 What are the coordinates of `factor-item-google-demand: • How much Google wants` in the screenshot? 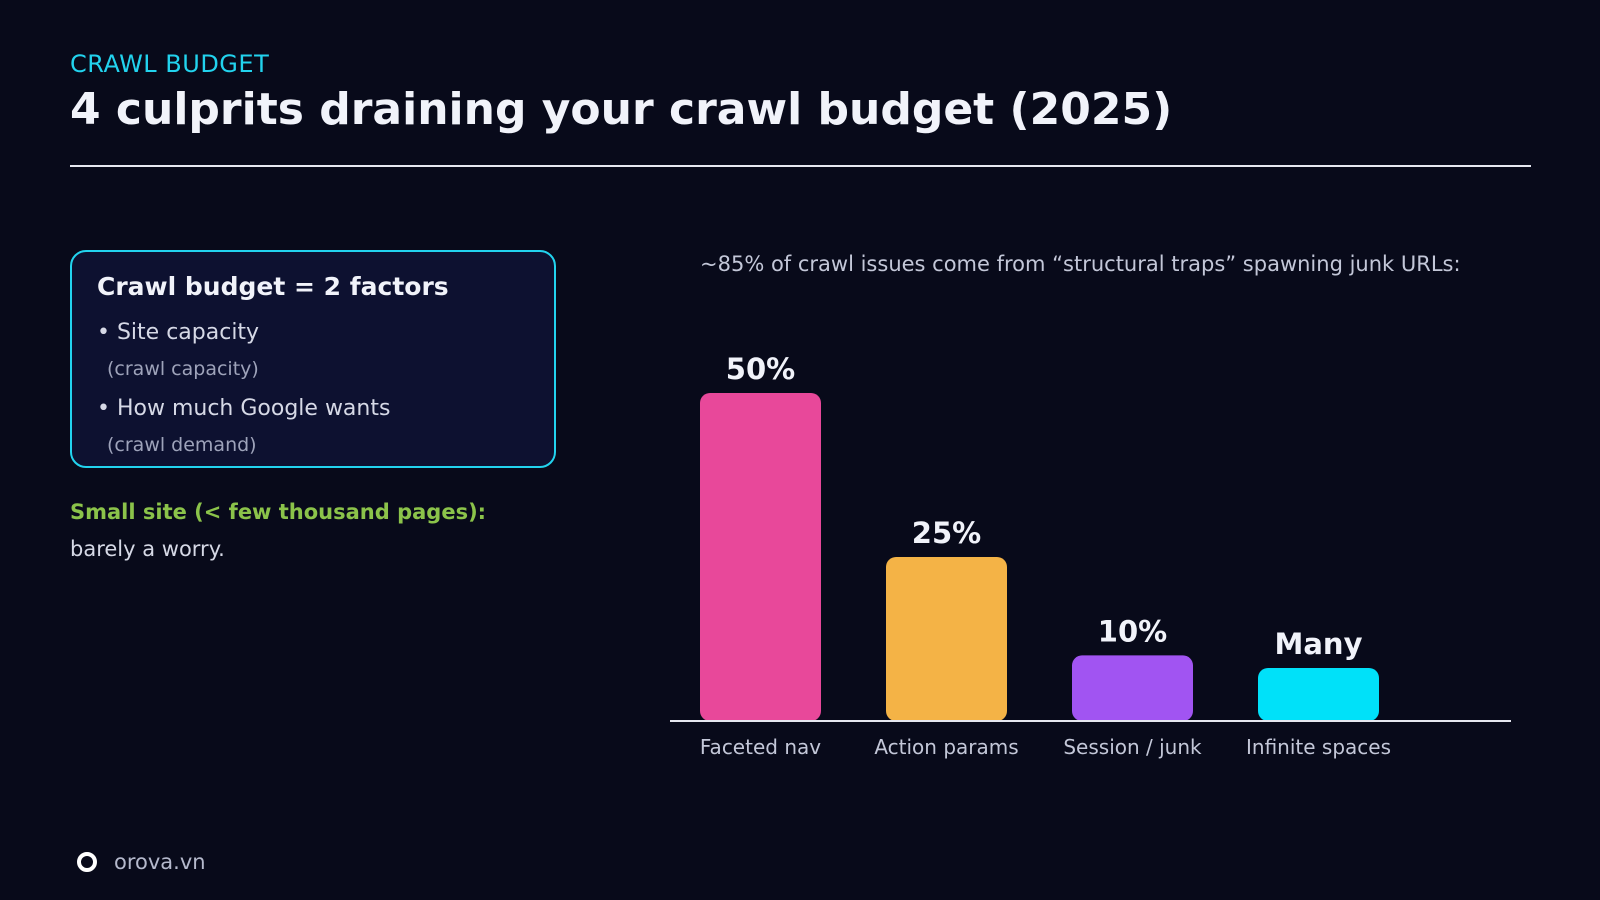 It's located at (244, 408).